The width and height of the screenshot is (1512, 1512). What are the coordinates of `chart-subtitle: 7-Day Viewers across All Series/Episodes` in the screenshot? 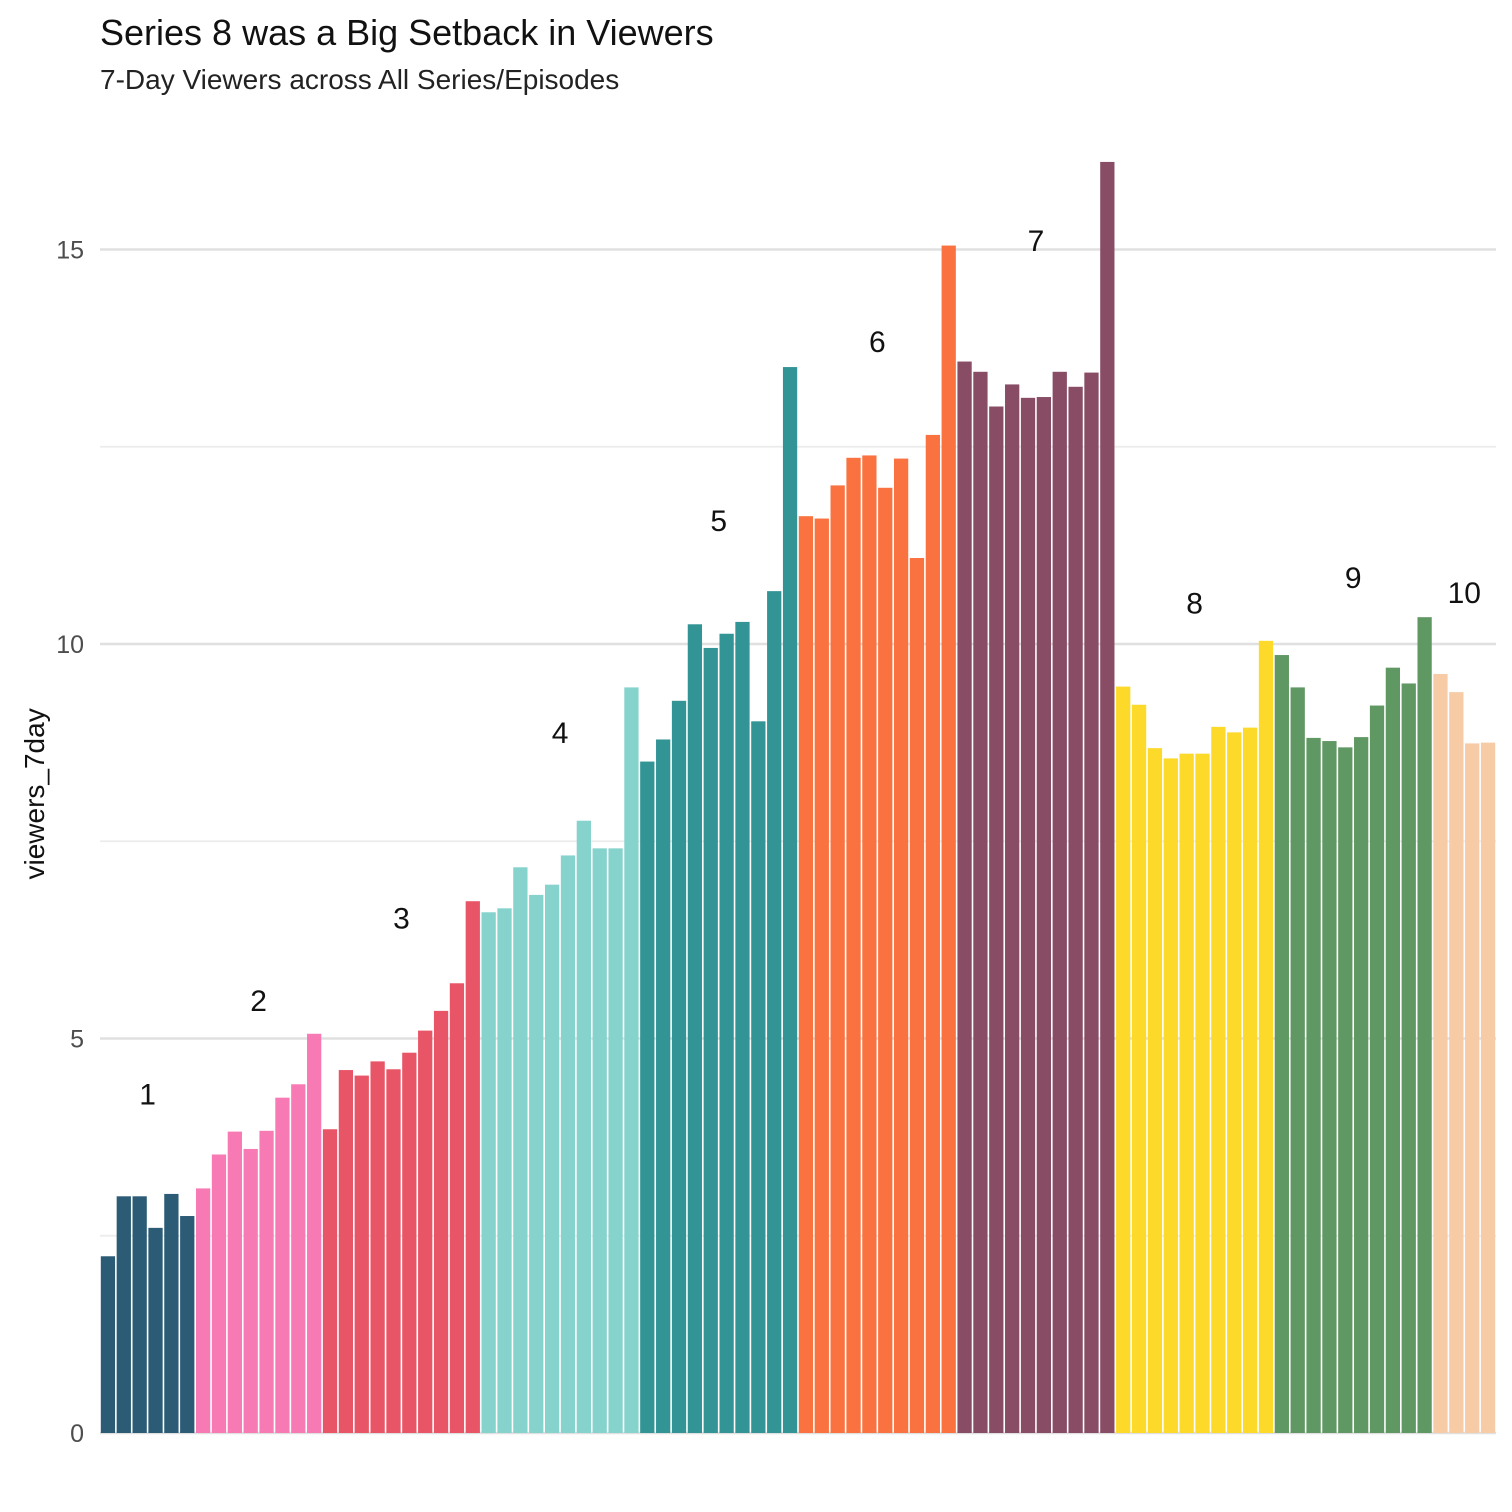 It's located at (360, 79).